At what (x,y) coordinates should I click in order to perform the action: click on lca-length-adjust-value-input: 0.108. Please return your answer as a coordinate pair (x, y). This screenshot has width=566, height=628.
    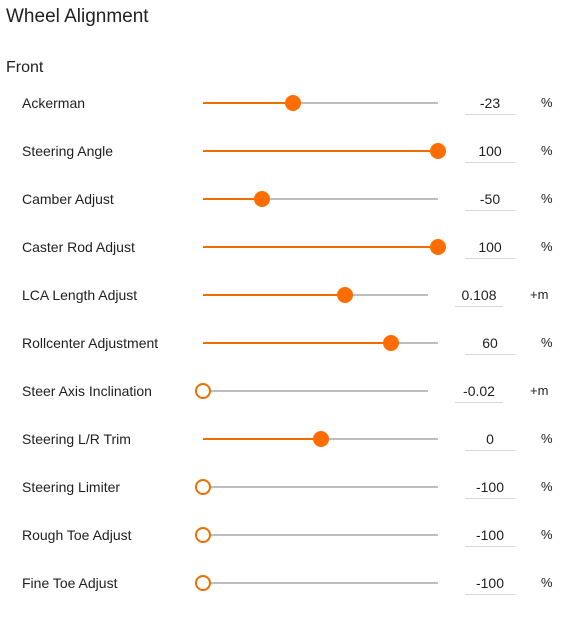
    Looking at the image, I should click on (479, 295).